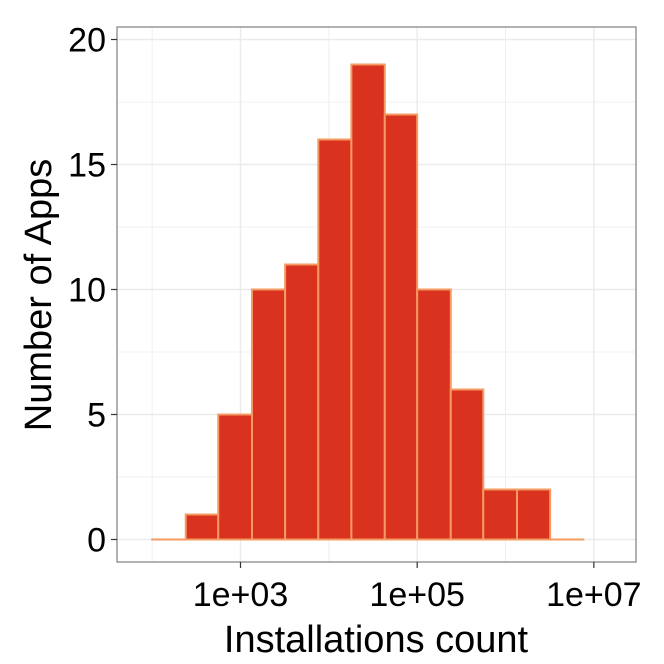 The height and width of the screenshot is (664, 664). Describe the element at coordinates (87, 291) in the screenshot. I see `y-tick-label: 10` at that location.